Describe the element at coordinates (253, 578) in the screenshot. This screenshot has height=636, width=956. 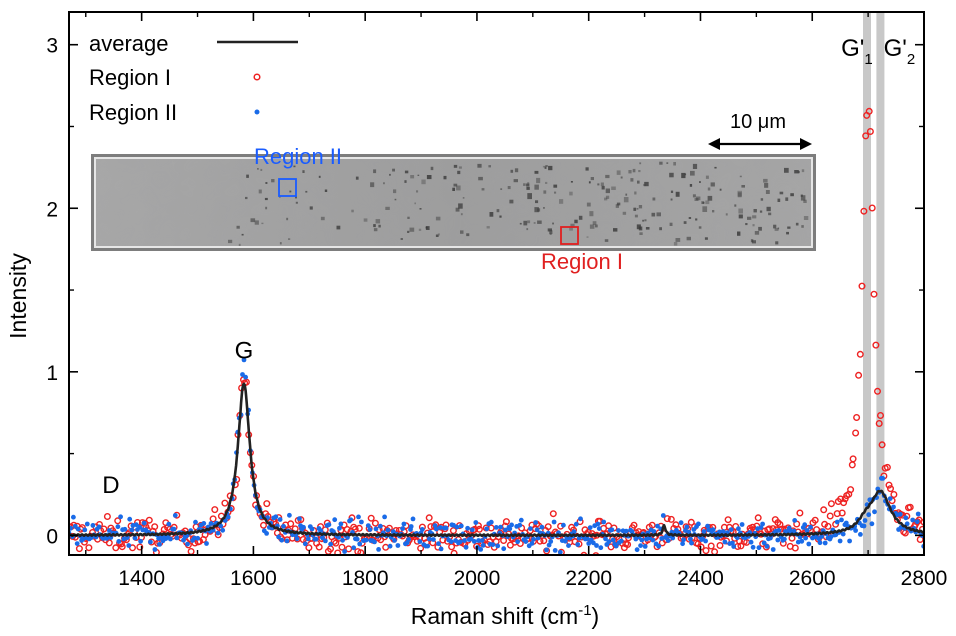
I see `x-tick-label: 1600` at that location.